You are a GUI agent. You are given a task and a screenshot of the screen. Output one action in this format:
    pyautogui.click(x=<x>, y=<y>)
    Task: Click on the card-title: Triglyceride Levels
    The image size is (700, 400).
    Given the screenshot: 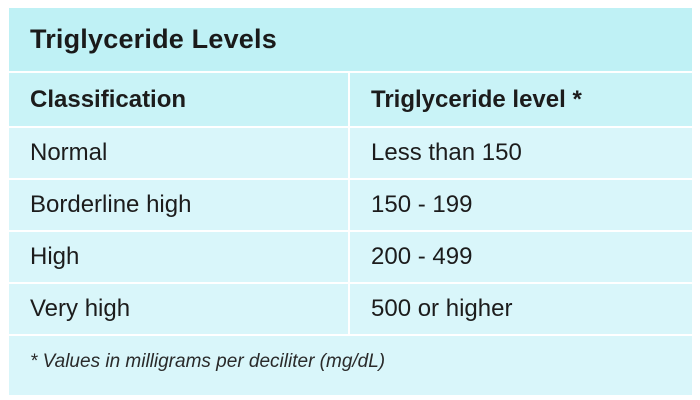 What is the action you would take?
    pyautogui.click(x=153, y=39)
    